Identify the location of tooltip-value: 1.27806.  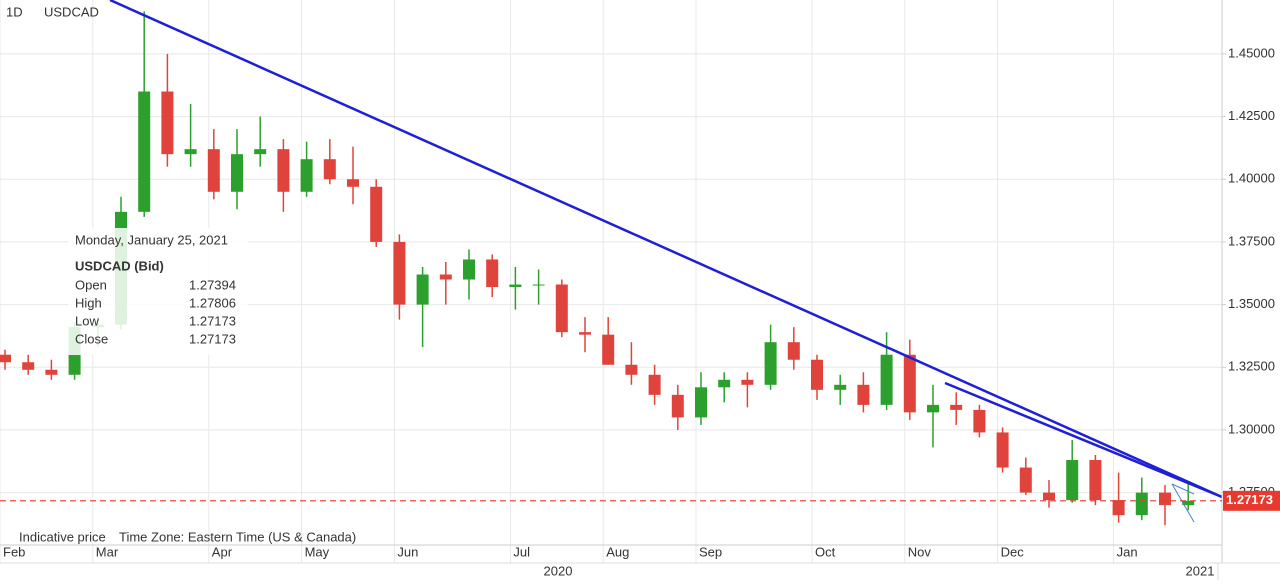
(212, 302).